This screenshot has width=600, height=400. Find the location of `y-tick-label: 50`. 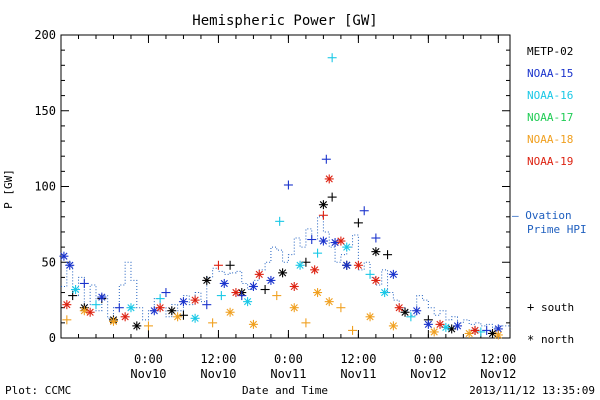

y-tick-label: 50 is located at coordinates (49, 262).